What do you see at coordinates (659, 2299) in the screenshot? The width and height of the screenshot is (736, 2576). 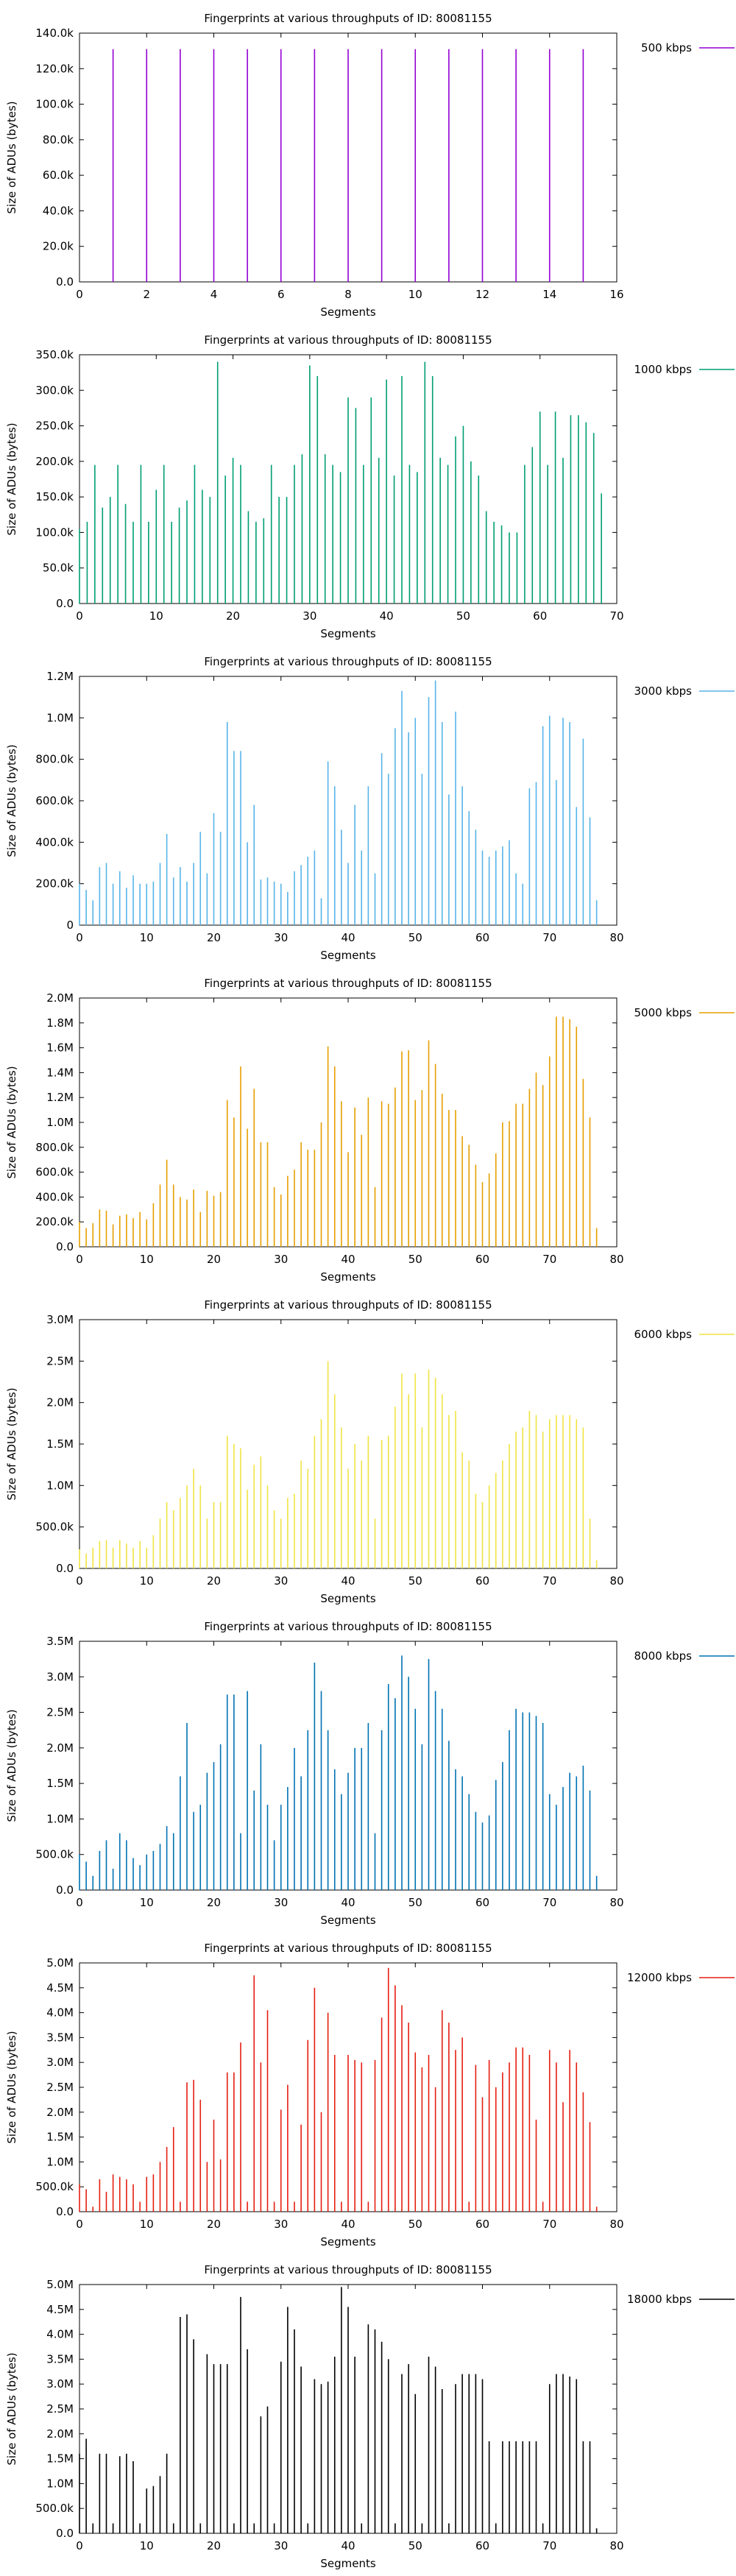 I see `legend-label: 18000 kbps` at bounding box center [659, 2299].